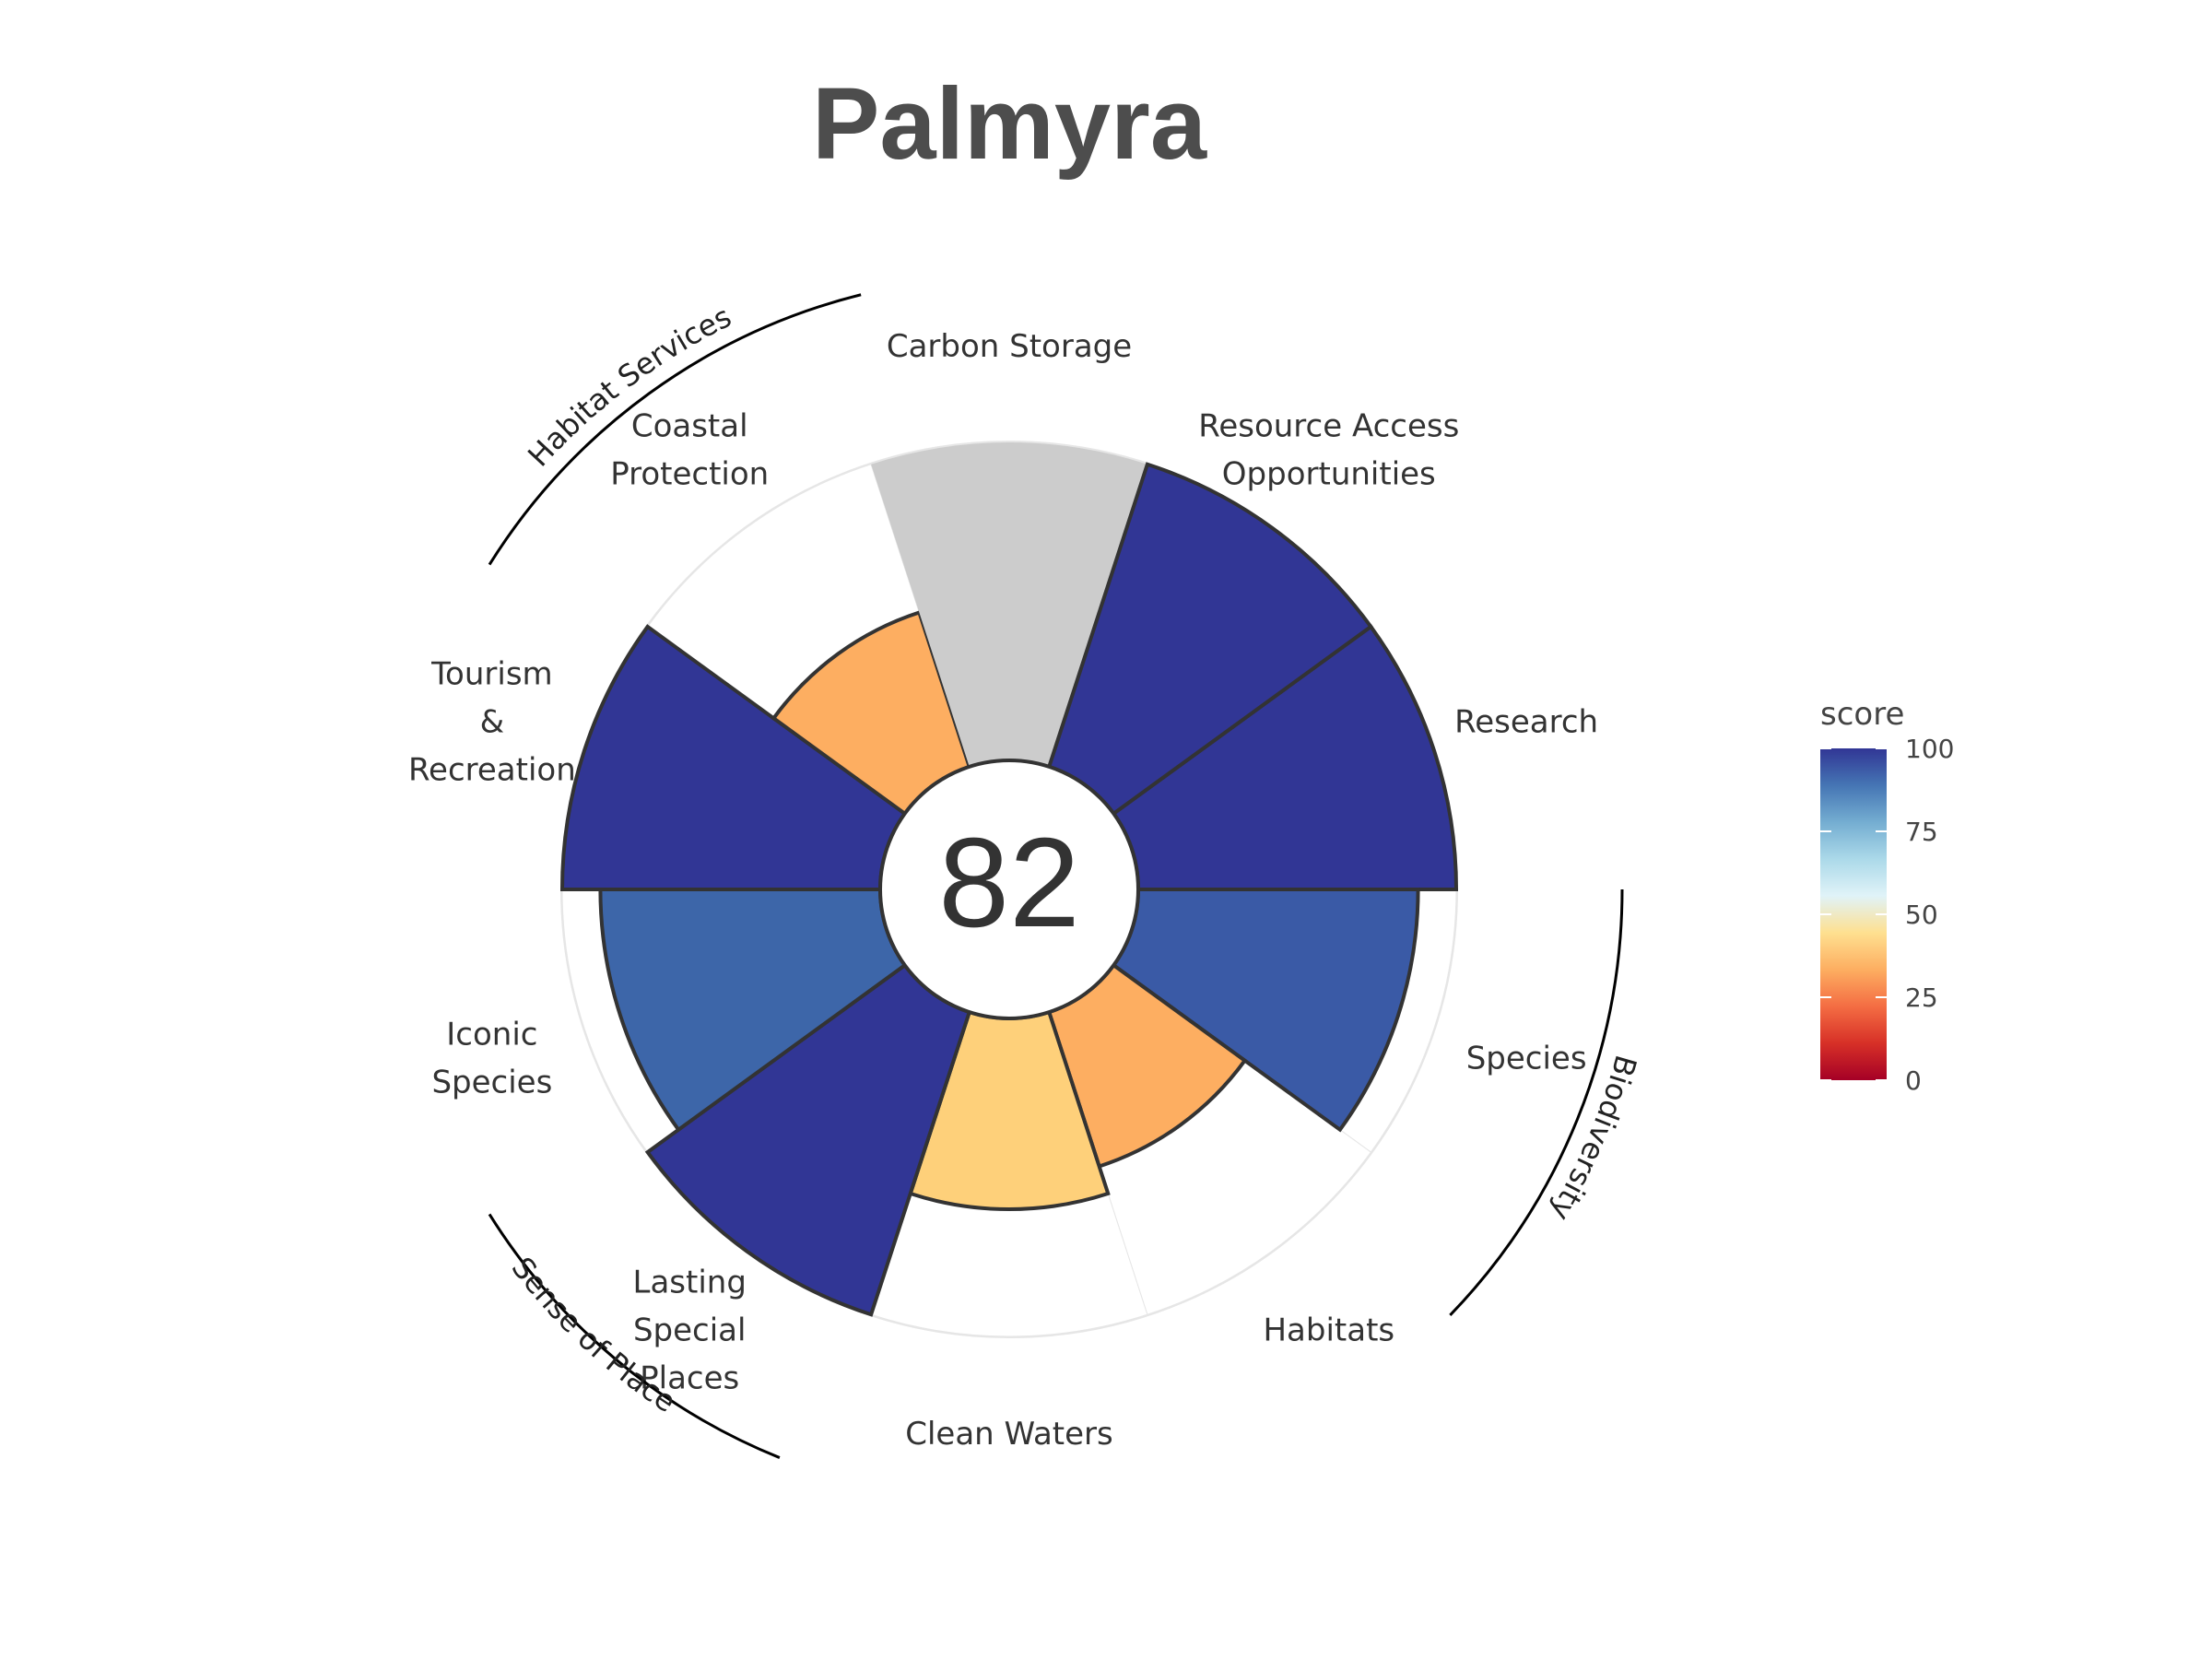 This screenshot has width=2212, height=1659. I want to click on goal-label: Iconic Species, so click(491, 1058).